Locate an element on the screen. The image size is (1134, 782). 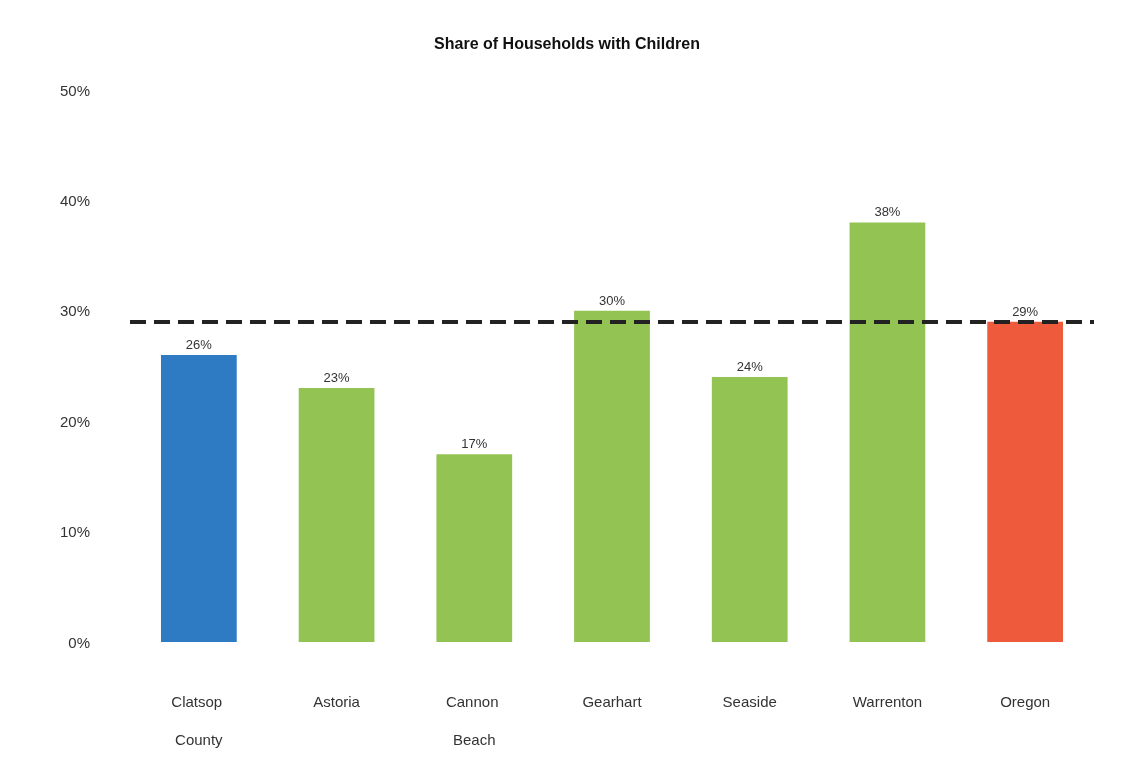
y-tick-label: 0% is located at coordinates (79, 642).